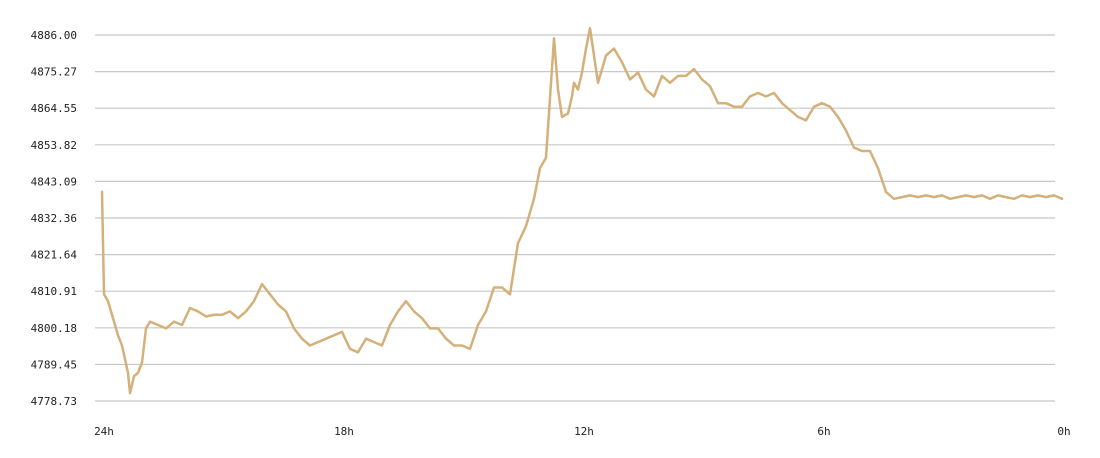 The height and width of the screenshot is (458, 1100). Describe the element at coordinates (344, 431) in the screenshot. I see `x-tick-label: 18h` at that location.